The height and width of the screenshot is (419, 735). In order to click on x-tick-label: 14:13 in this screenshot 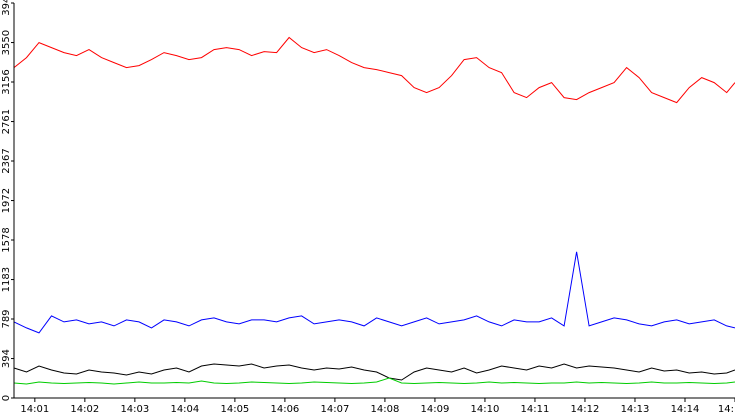, I will do `click(635, 409)`.